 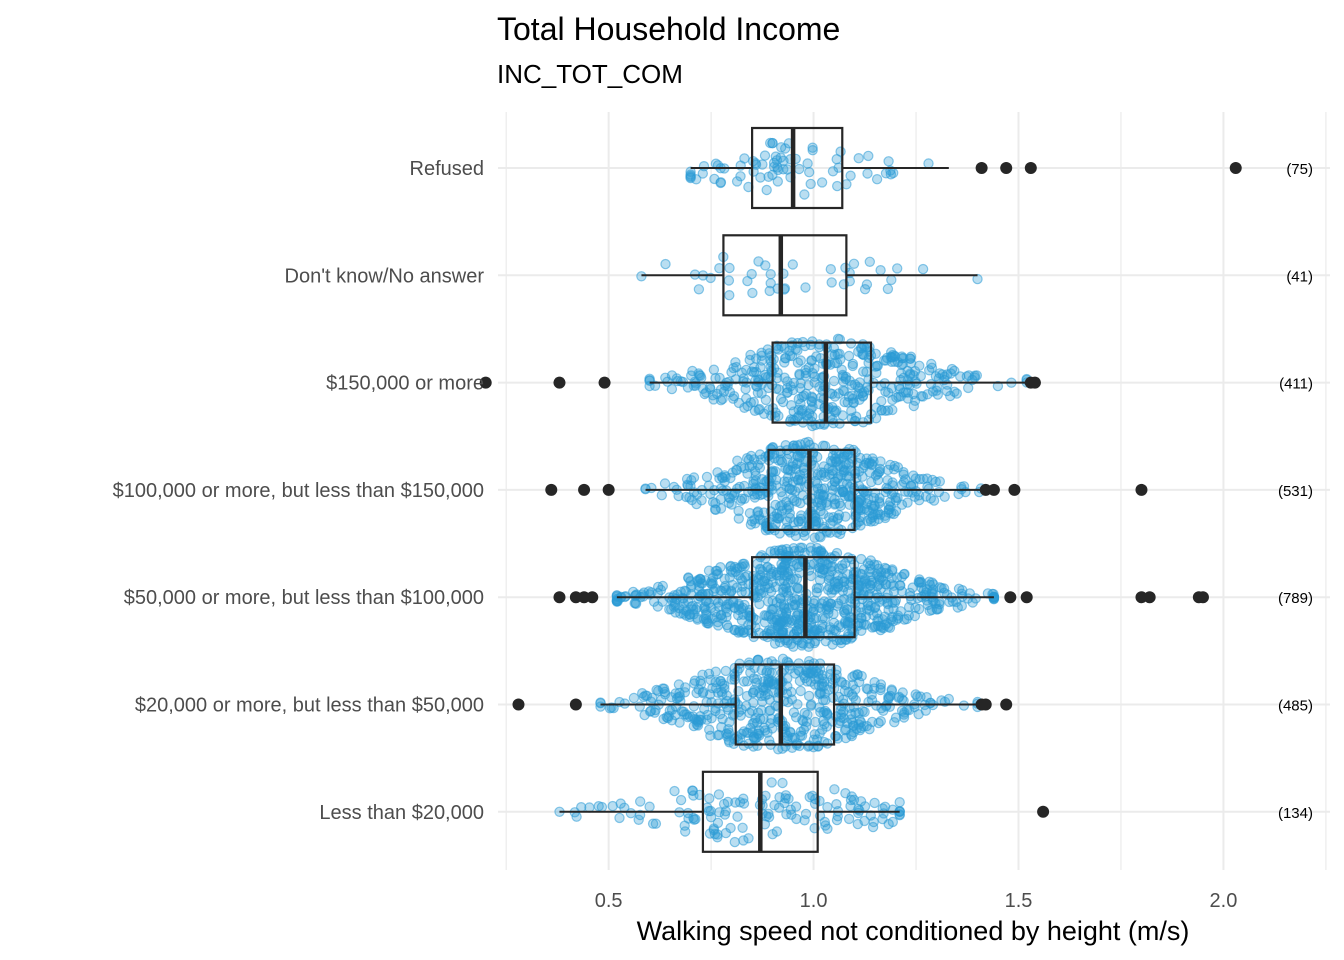 I want to click on count-label: (411), so click(x=1296, y=384).